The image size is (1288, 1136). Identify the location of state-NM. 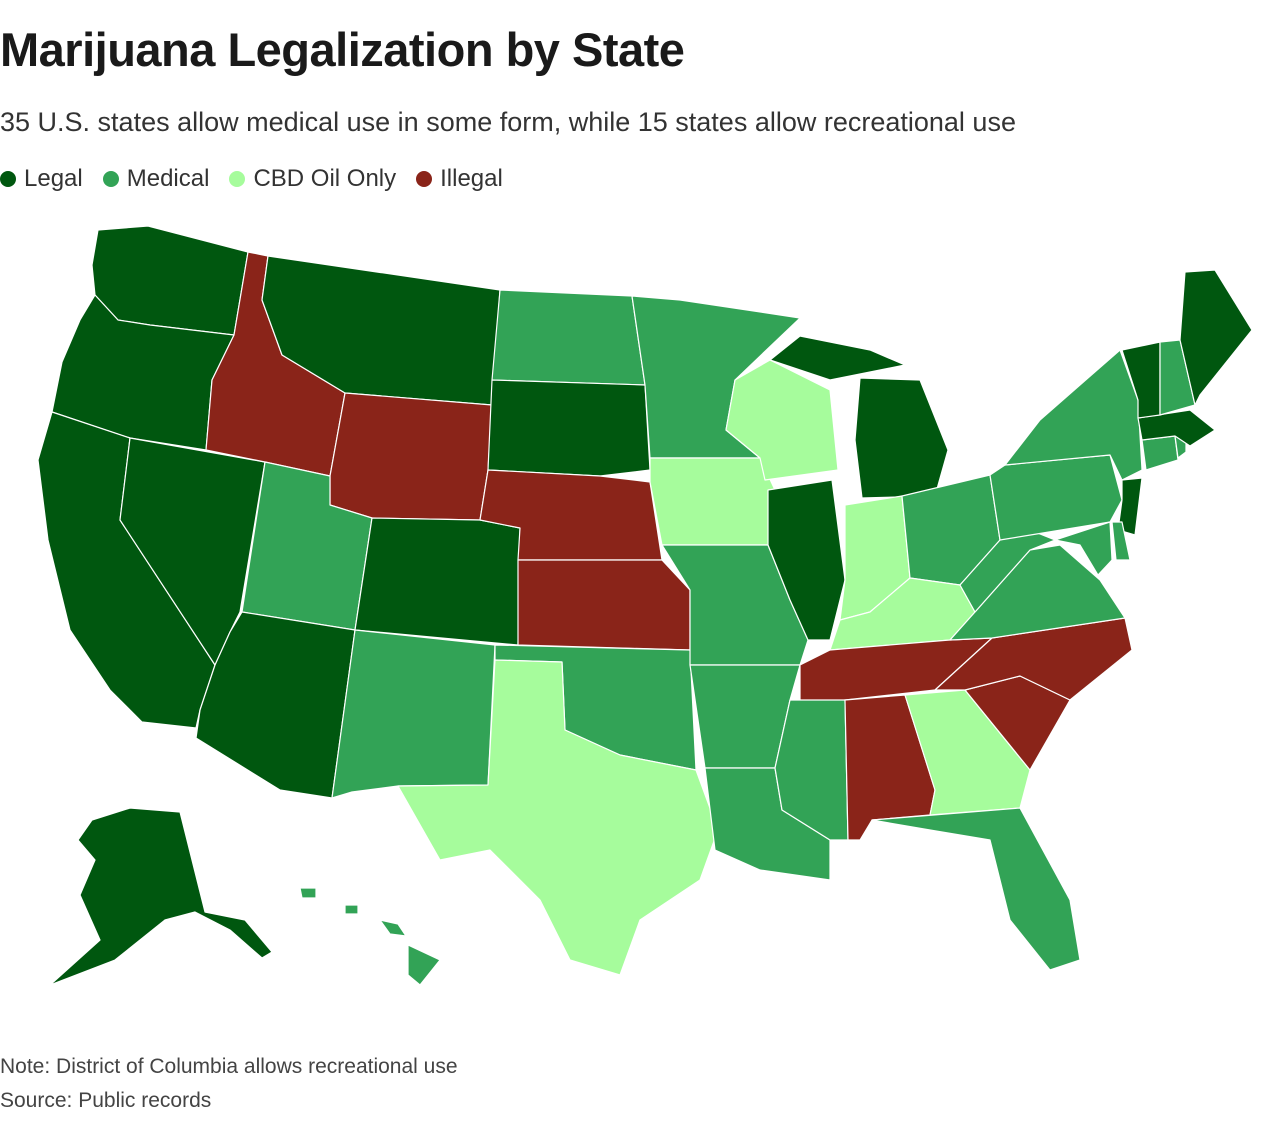
(413, 714).